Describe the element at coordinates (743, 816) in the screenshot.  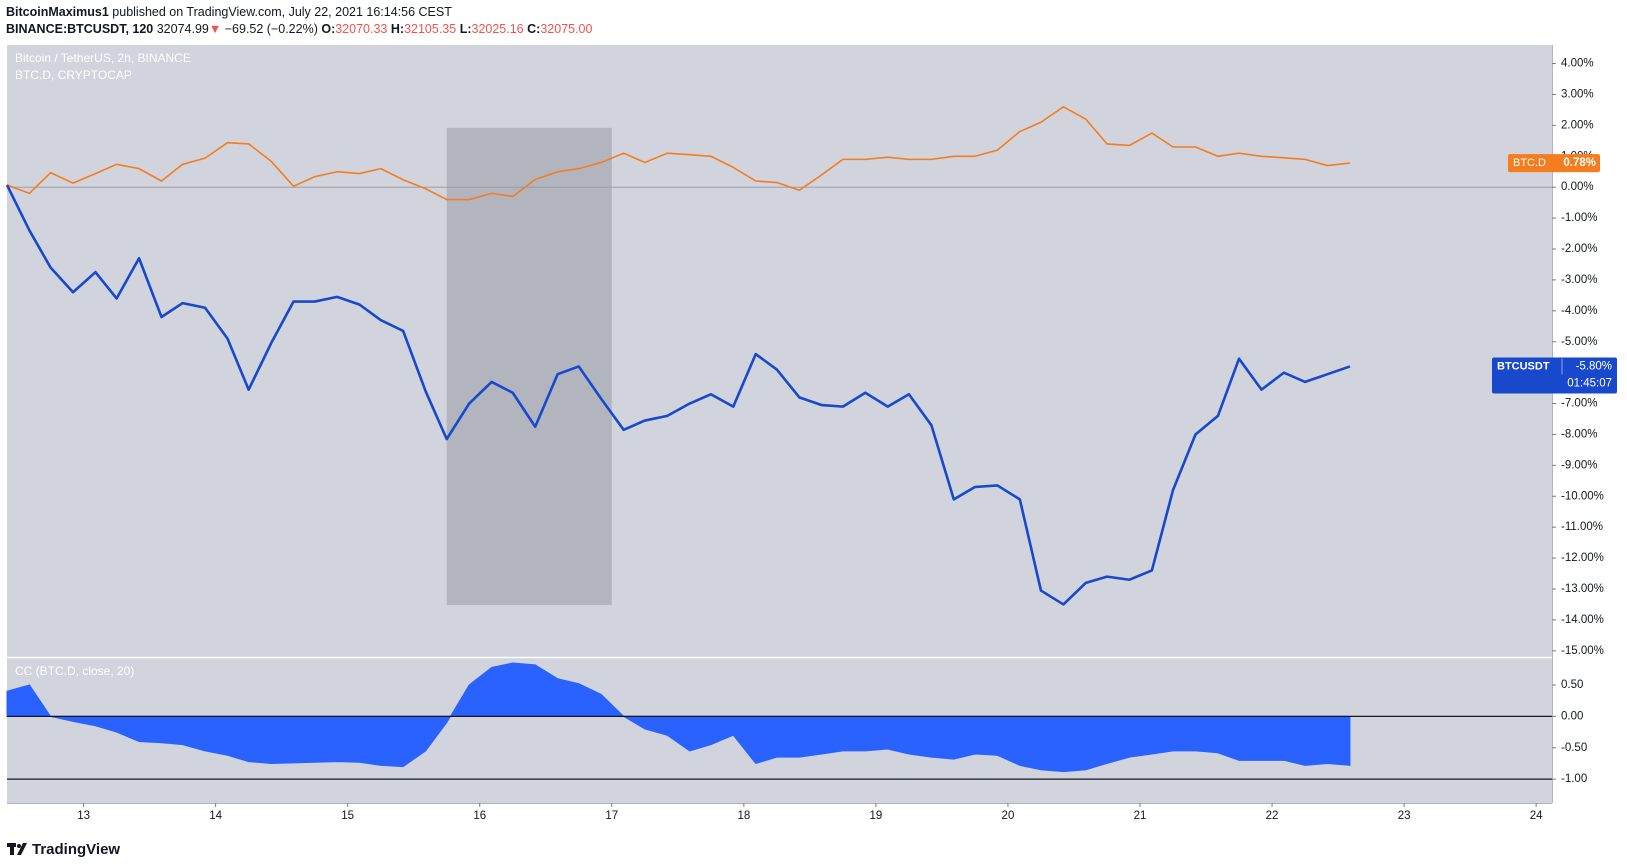
I see `x-tick-label: 18` at that location.